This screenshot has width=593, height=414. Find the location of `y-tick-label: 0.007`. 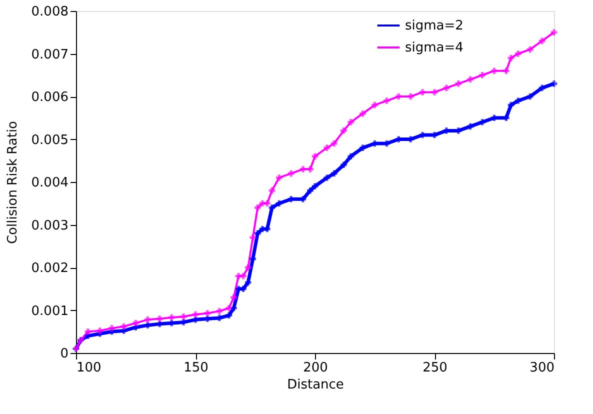

y-tick-label: 0.007 is located at coordinates (49, 54).